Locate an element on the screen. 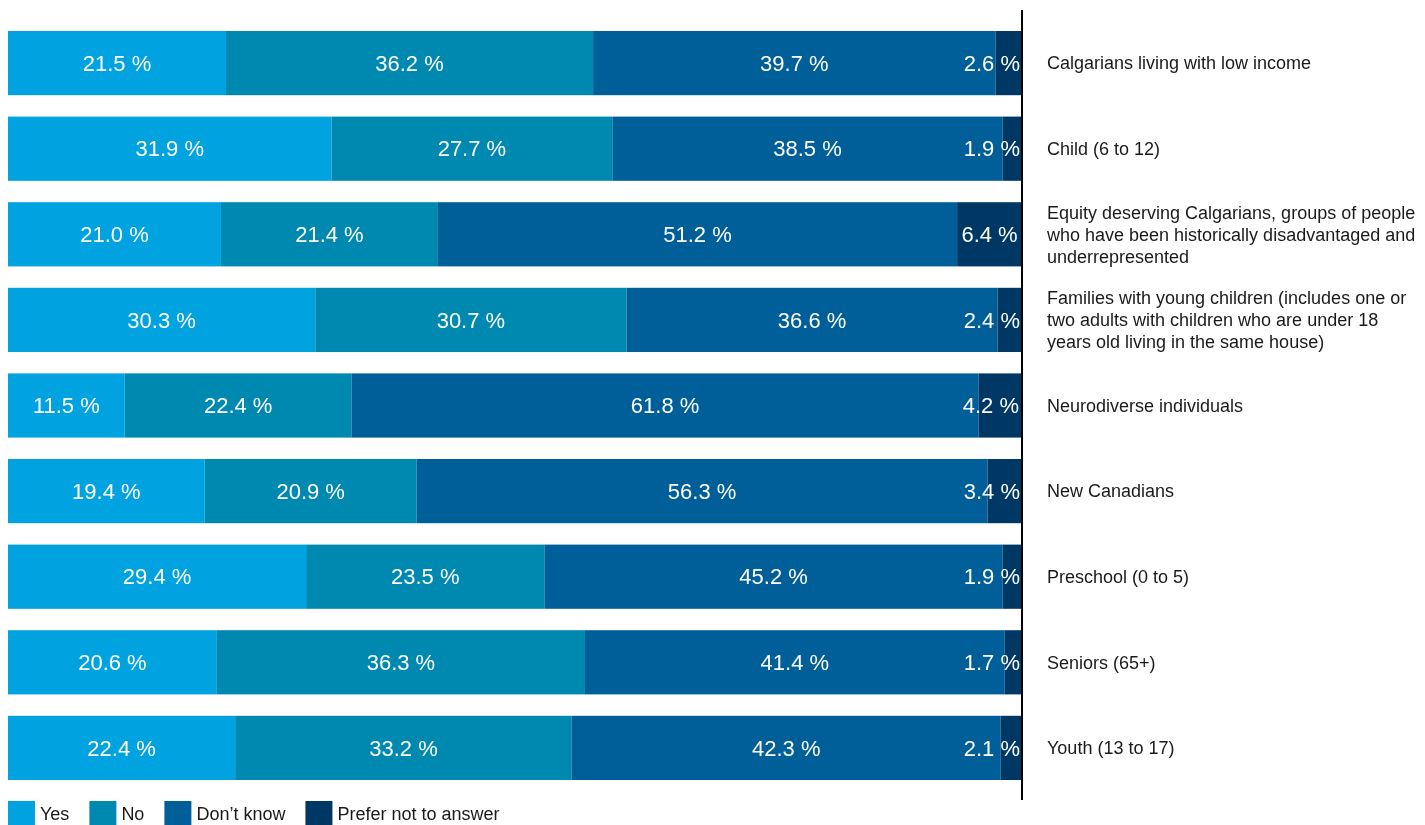 This screenshot has width=1425, height=825. data-label: 38.5 % is located at coordinates (807, 149).